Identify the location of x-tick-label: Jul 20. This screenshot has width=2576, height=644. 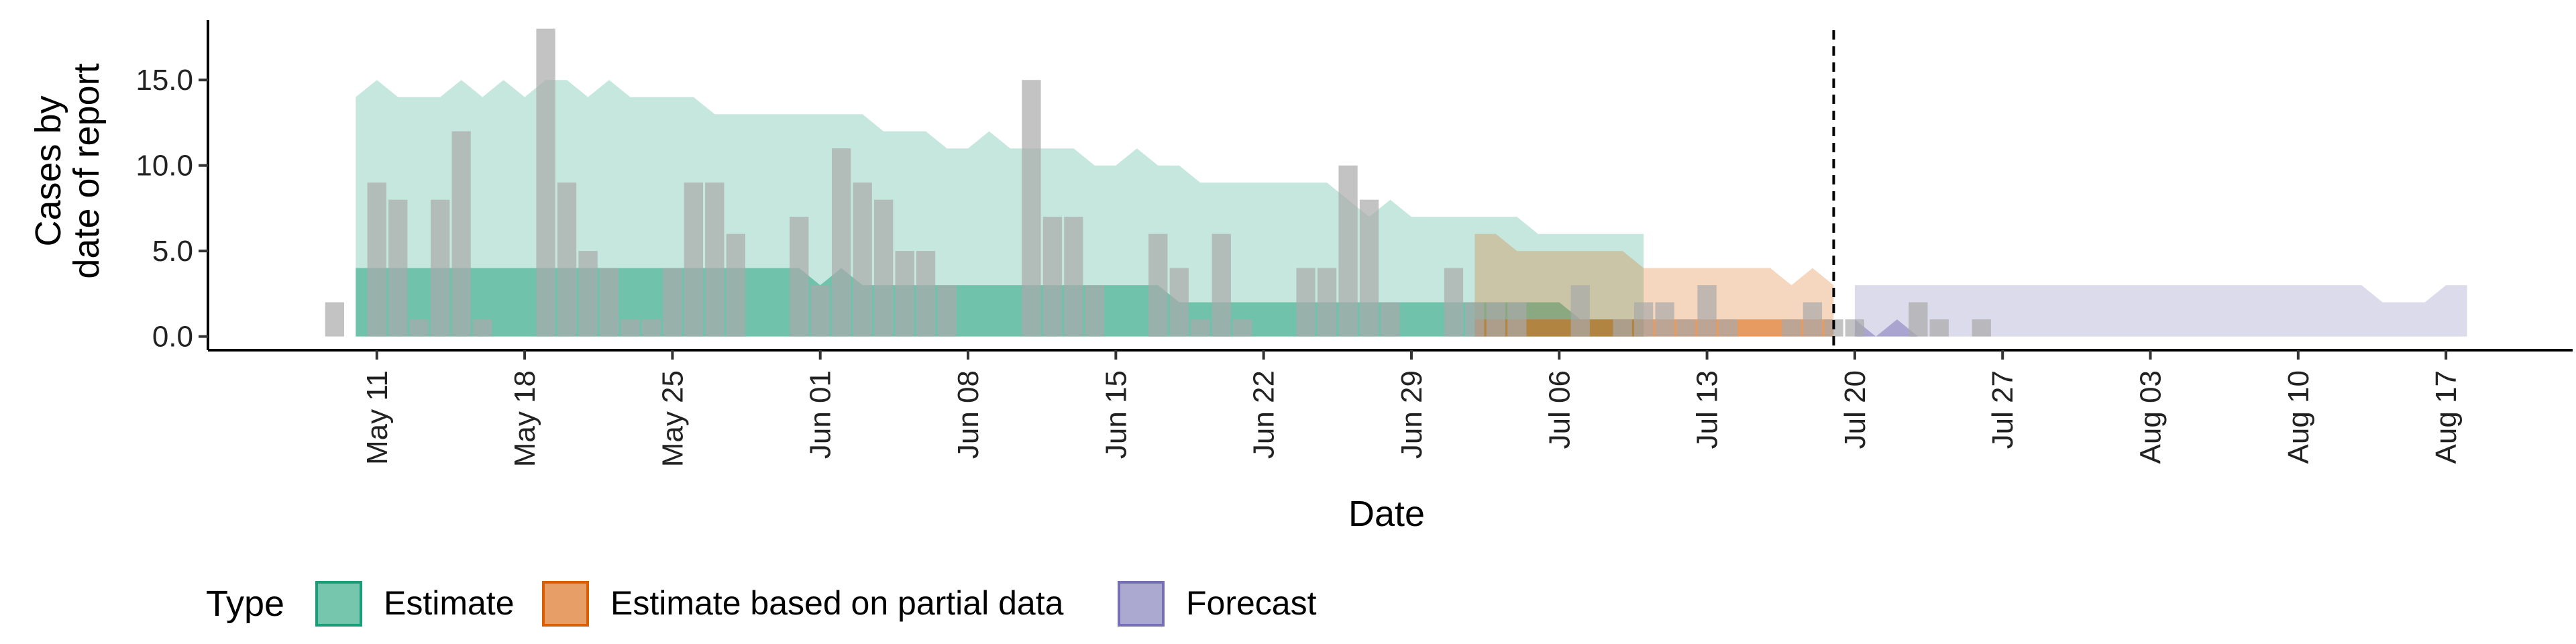
(1855, 409).